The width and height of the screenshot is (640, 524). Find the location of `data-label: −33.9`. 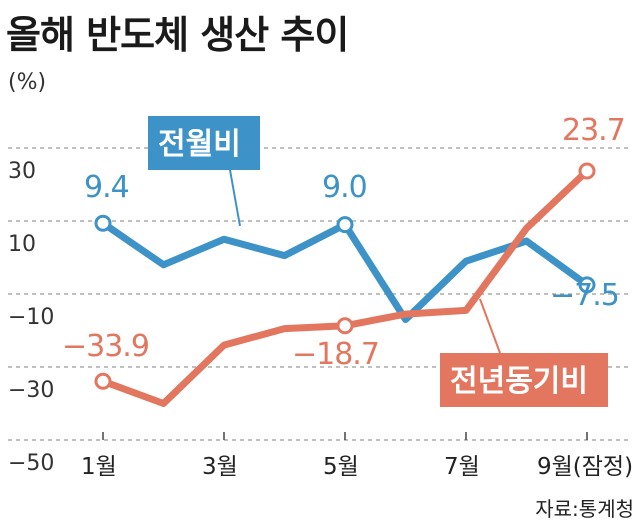

data-label: −33.9 is located at coordinates (105, 346).